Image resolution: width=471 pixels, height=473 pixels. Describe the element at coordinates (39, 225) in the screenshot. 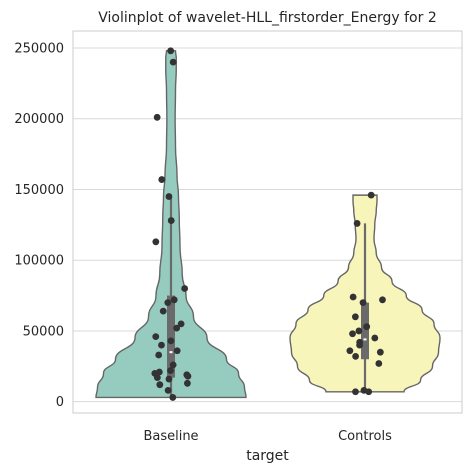

I see `y-axis-ticks: 0 50000 100000 150000 200000 250000` at that location.